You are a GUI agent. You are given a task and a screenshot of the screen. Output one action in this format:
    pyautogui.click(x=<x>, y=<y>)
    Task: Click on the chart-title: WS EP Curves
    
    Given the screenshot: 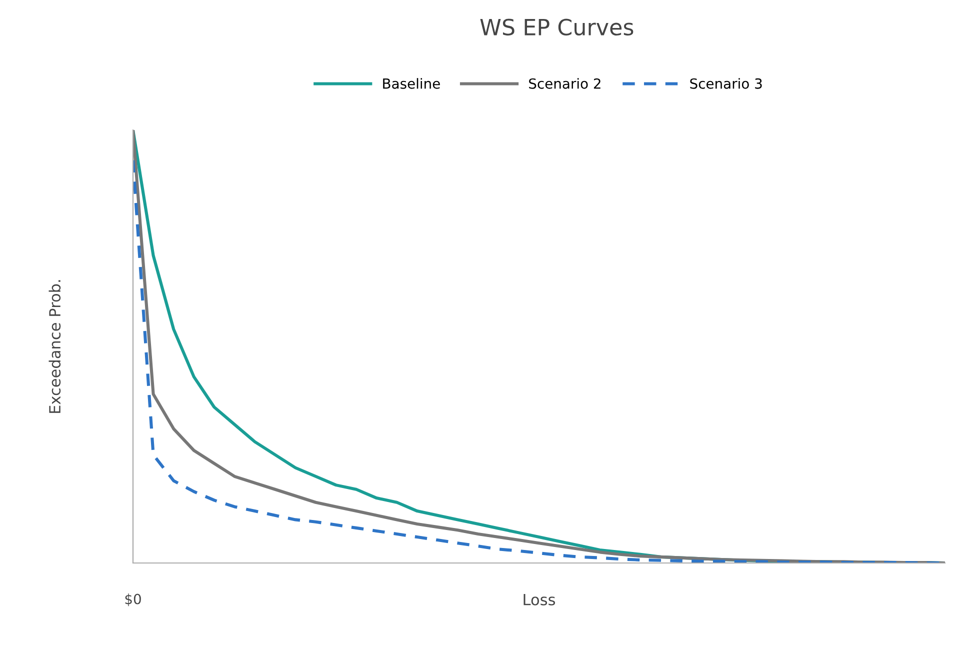 What is the action you would take?
    pyautogui.click(x=557, y=27)
    